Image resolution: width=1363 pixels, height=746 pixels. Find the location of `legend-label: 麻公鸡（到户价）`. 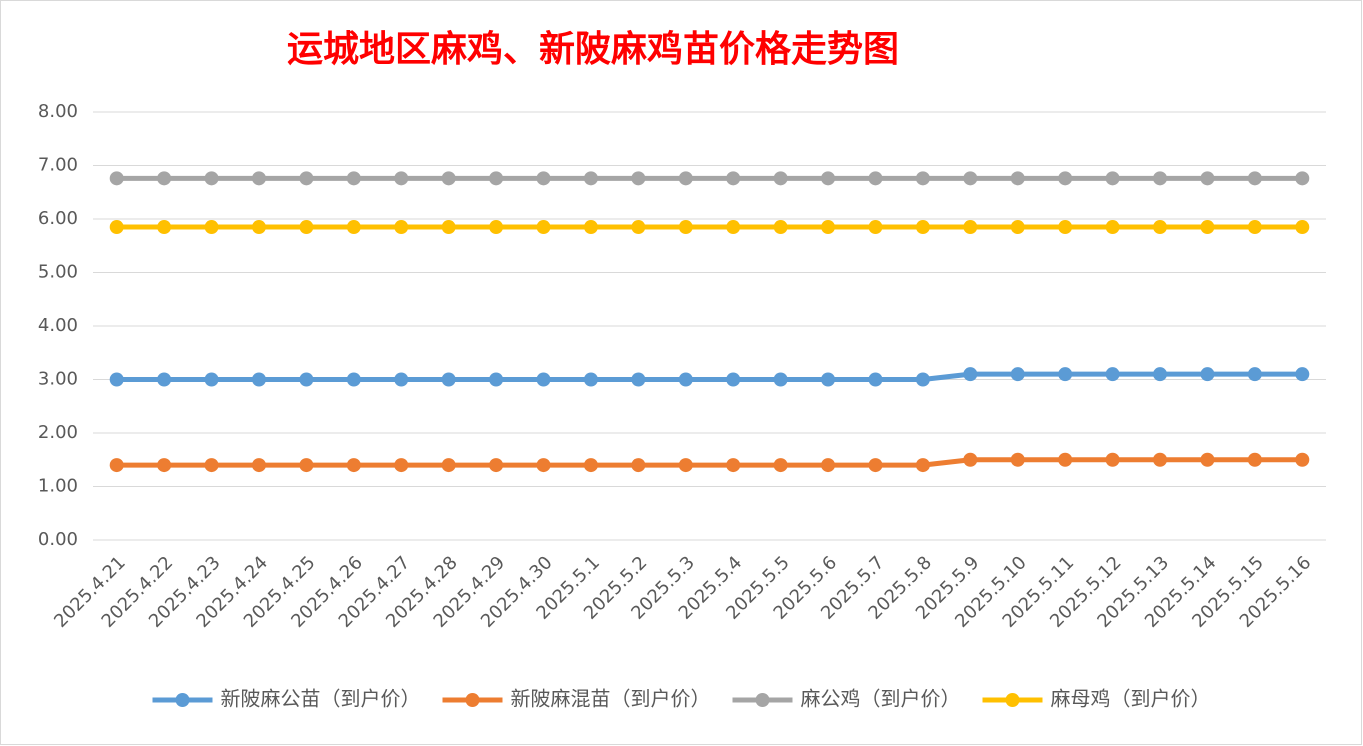

legend-label: 麻公鸡（到户价） is located at coordinates (881, 699).